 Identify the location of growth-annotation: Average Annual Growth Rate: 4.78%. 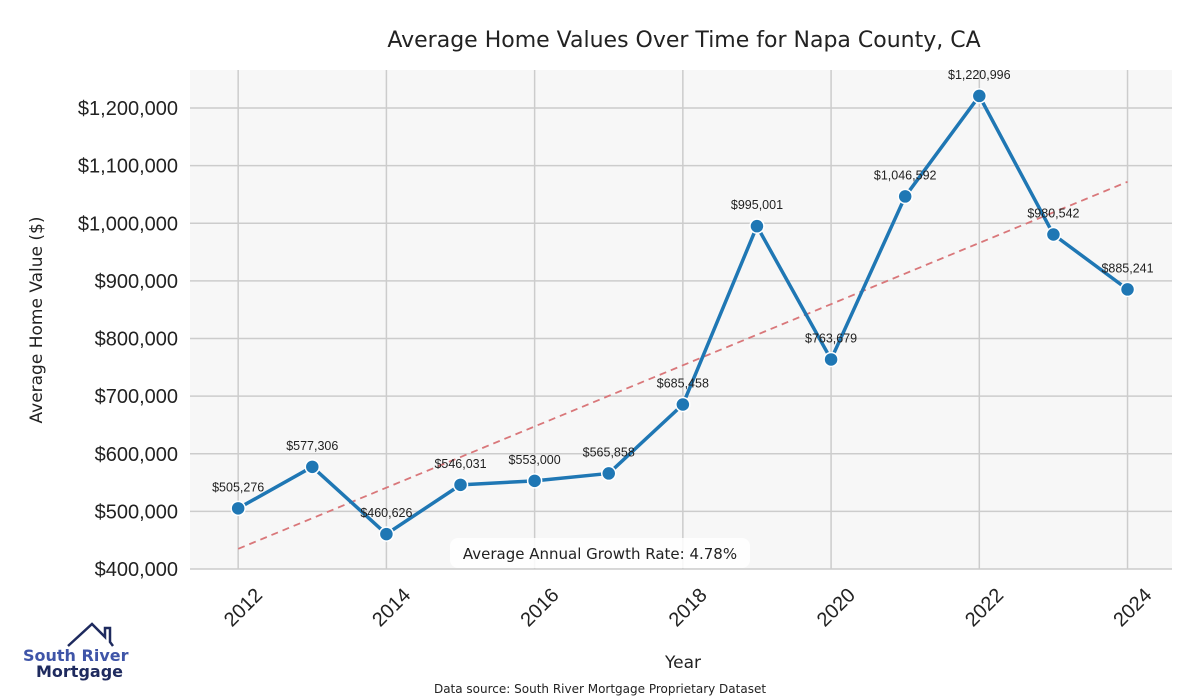
(600, 554).